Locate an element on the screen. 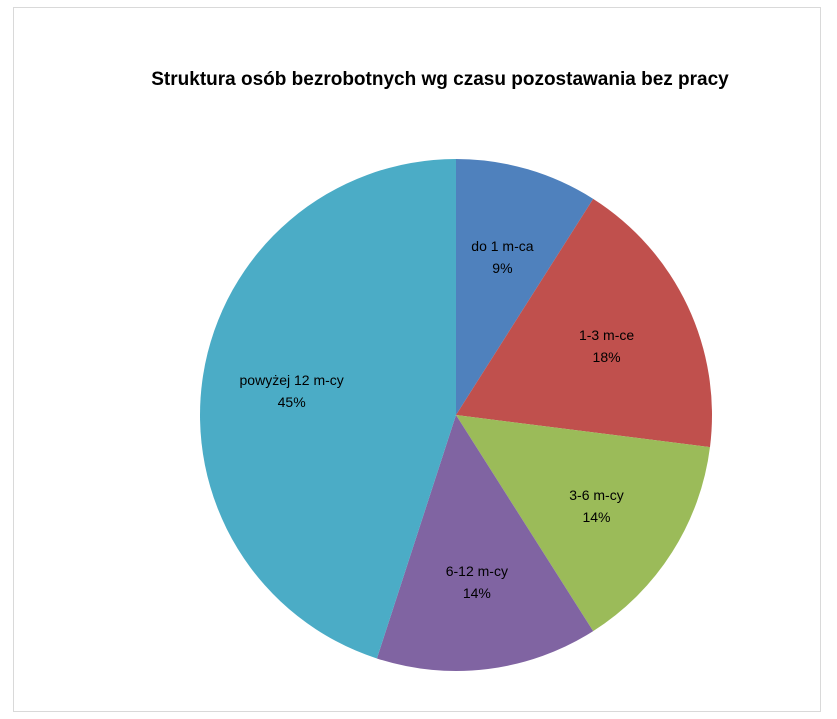  slice-label-1: 1-3 m-ce is located at coordinates (606, 335).